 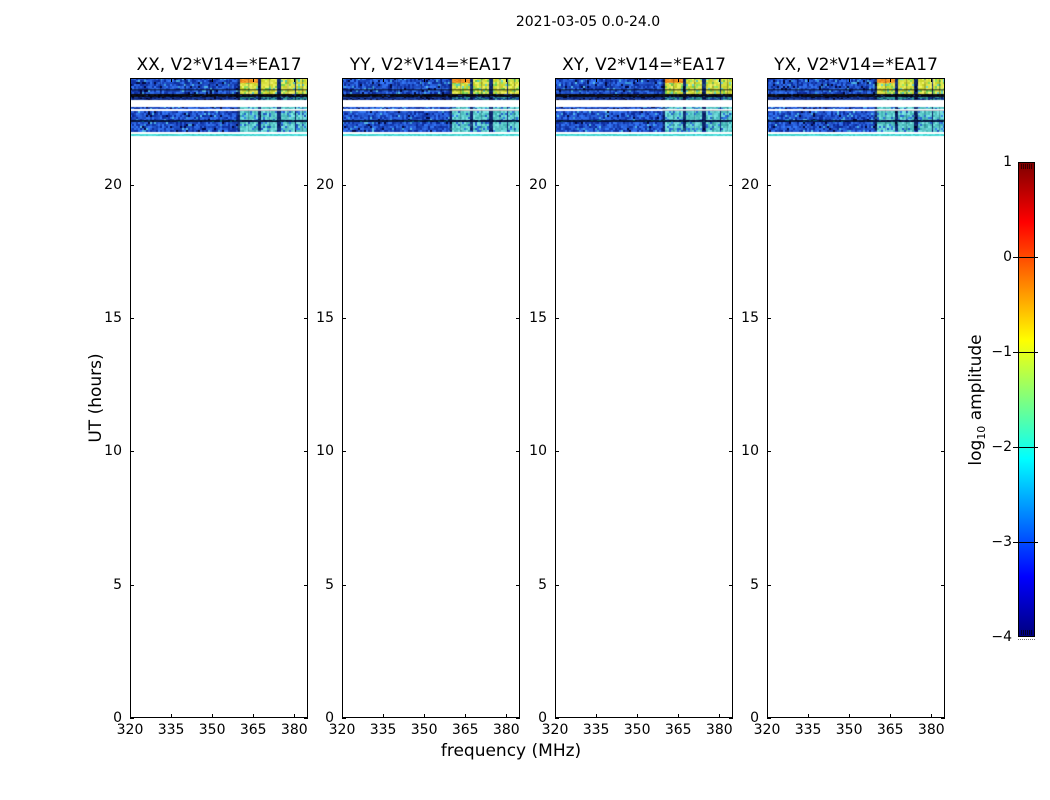 I want to click on figure-title: 2021-03-05 0.0-24.0, so click(x=588, y=22).